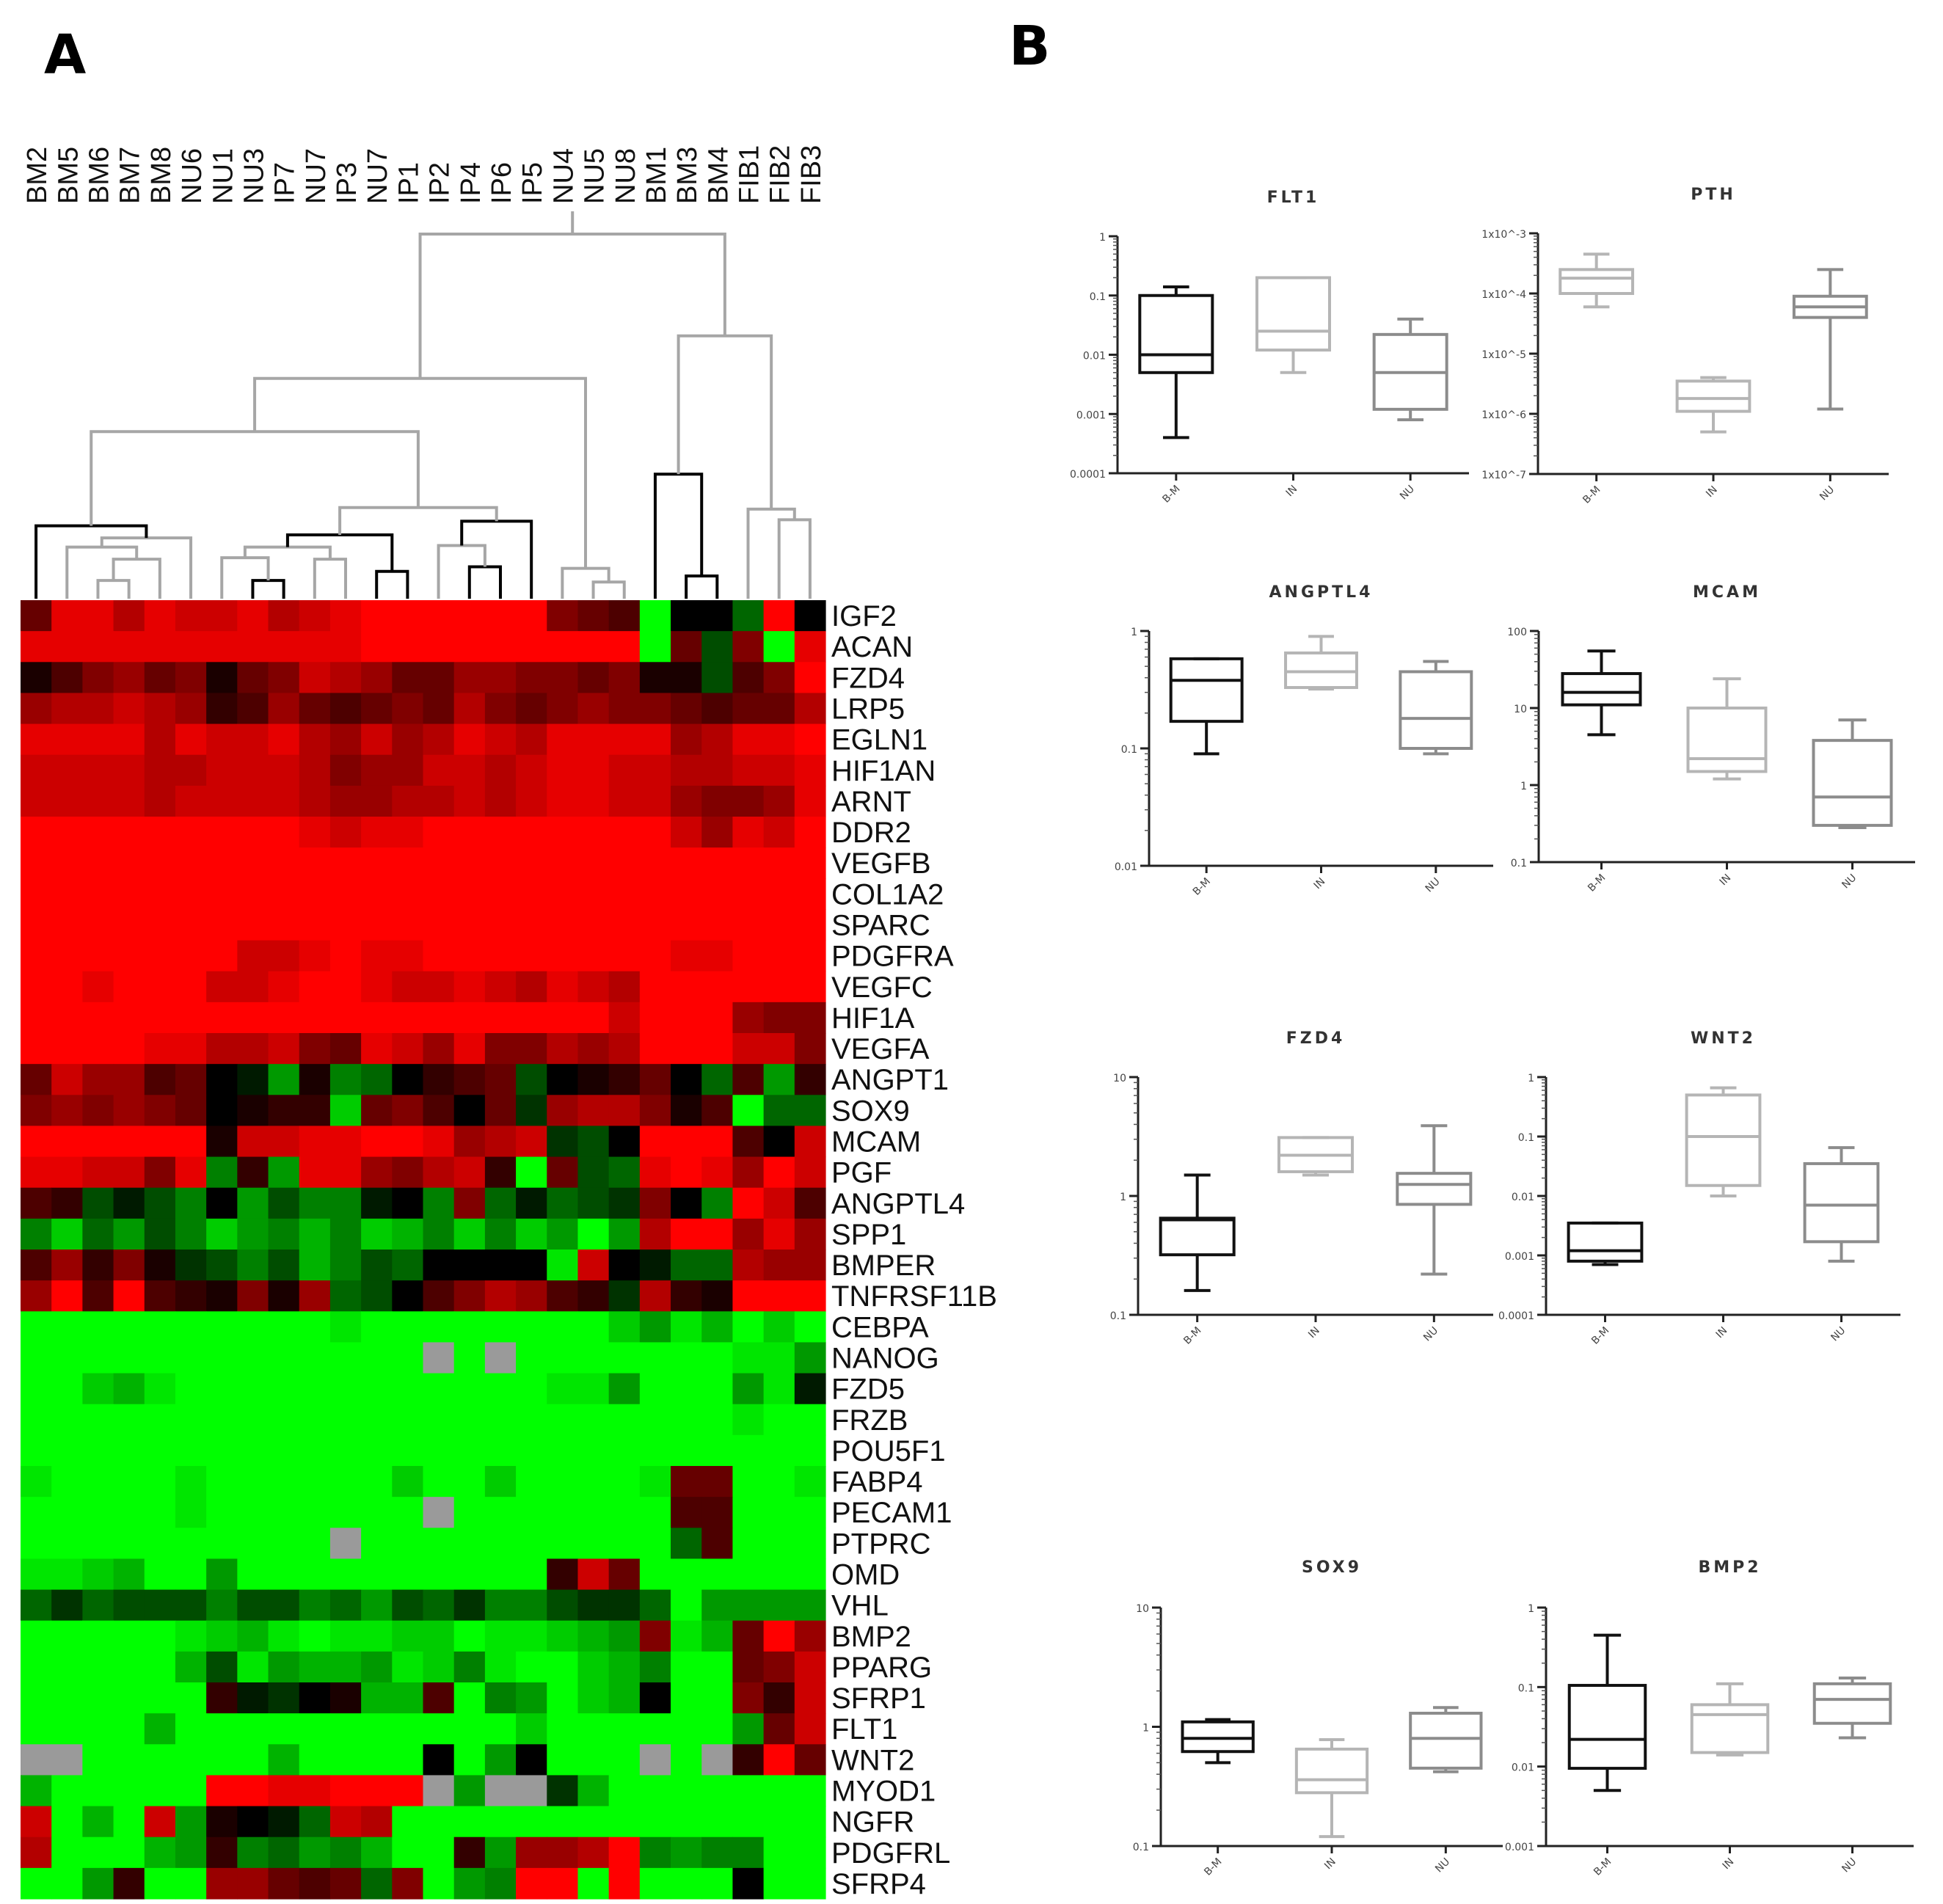 The height and width of the screenshot is (1904, 1943). I want to click on boxplot-title: BMP2, so click(1729, 1568).